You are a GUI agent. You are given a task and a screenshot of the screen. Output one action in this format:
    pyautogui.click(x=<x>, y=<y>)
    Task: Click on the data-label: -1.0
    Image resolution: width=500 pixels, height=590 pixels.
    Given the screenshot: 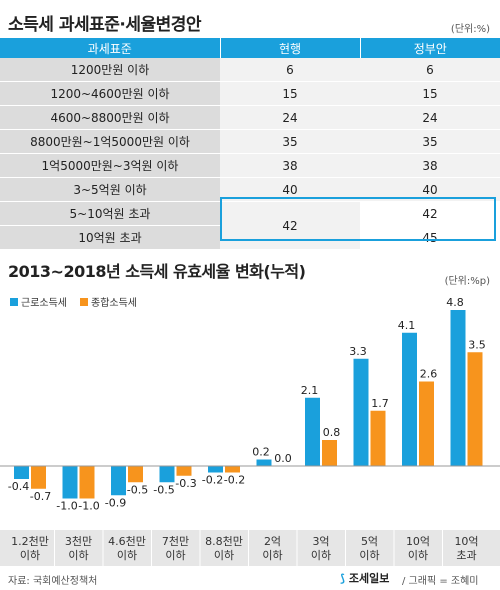 What is the action you would take?
    pyautogui.click(x=66, y=506)
    